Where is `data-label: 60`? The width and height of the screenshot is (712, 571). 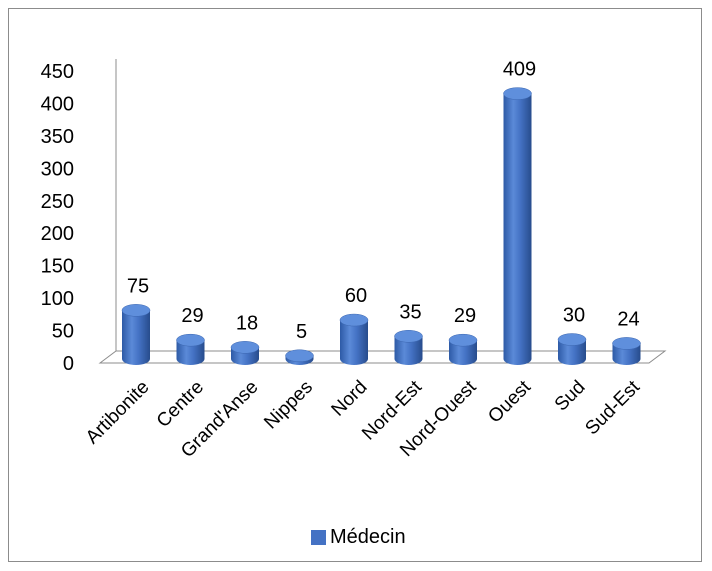 data-label: 60 is located at coordinates (356, 296).